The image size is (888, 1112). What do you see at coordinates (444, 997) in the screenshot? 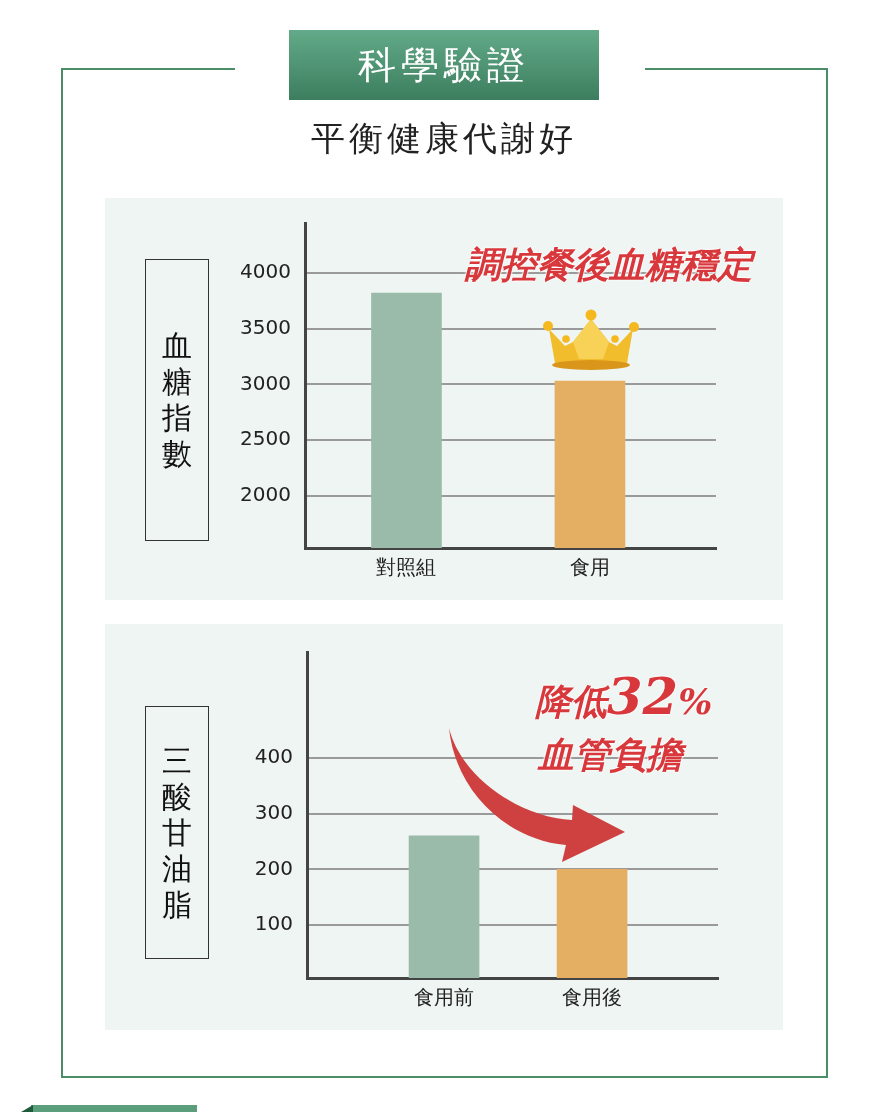
I see `x-tick-label: 食用前` at bounding box center [444, 997].